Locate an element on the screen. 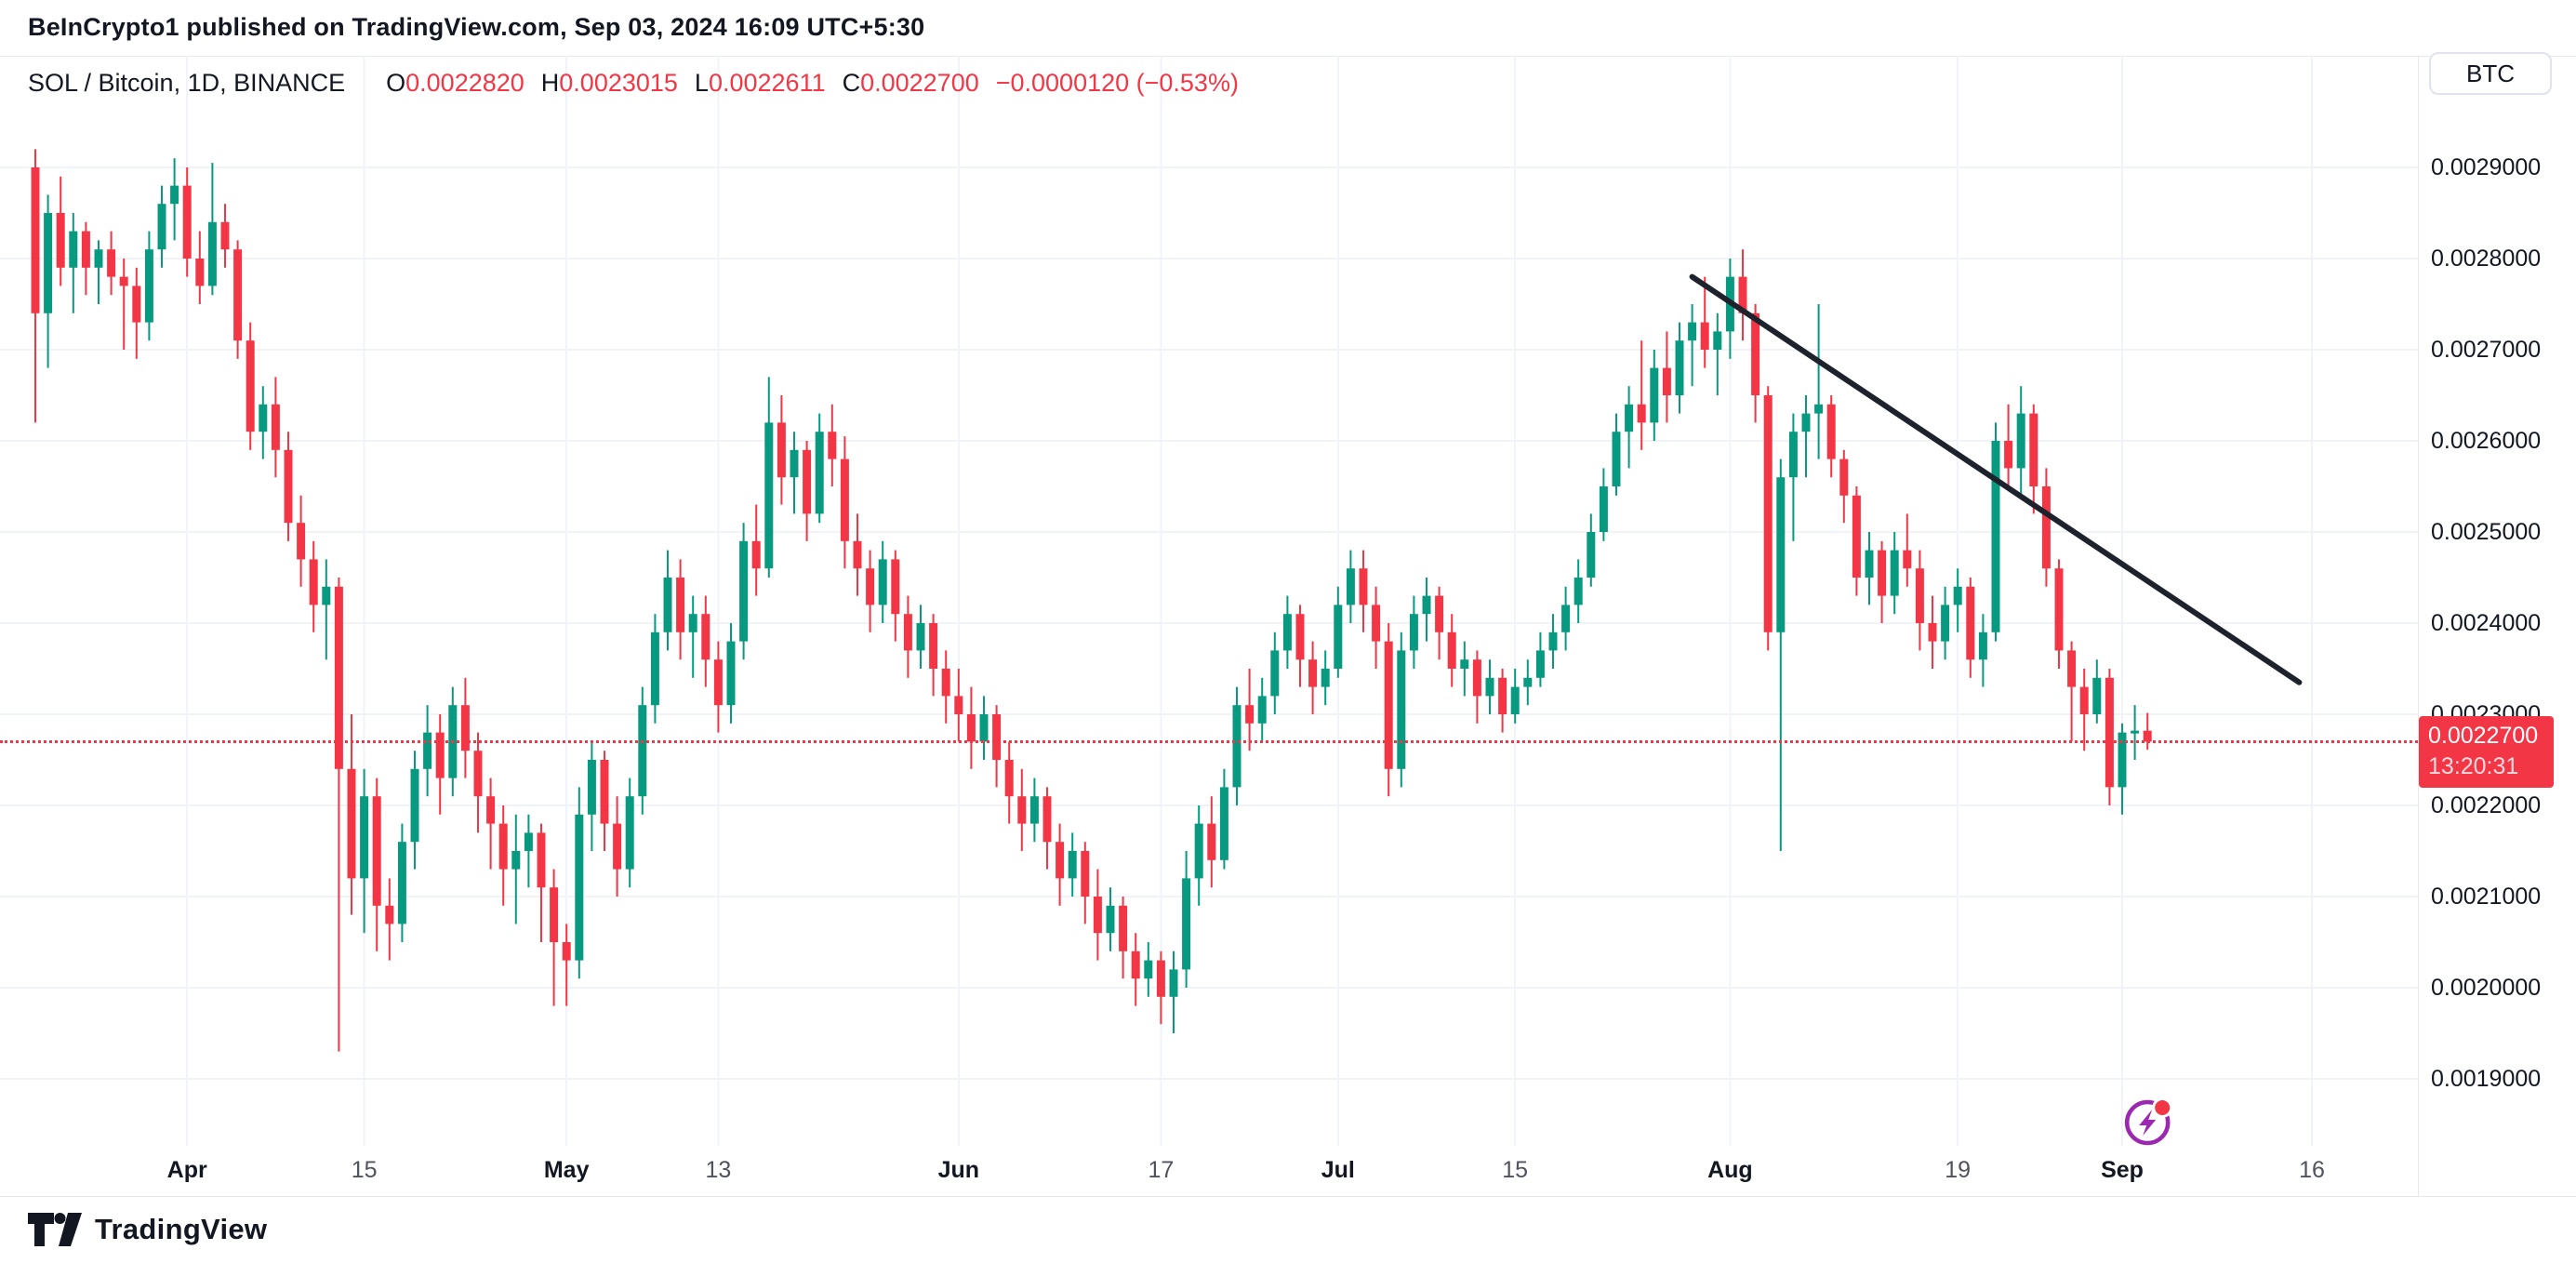  time-tick-label: May is located at coordinates (566, 1170).